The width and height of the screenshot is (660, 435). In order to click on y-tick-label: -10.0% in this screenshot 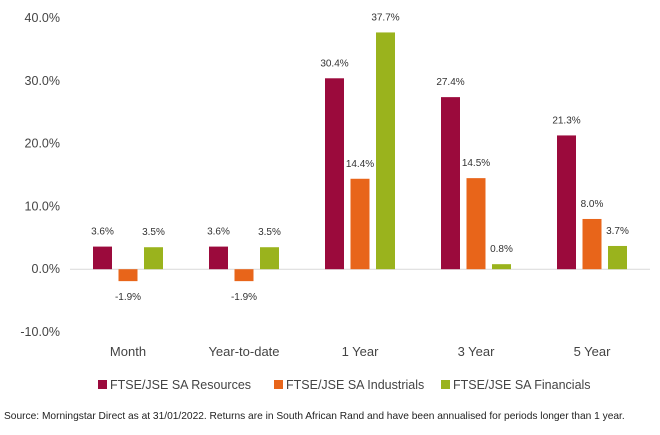, I will do `click(40, 332)`.